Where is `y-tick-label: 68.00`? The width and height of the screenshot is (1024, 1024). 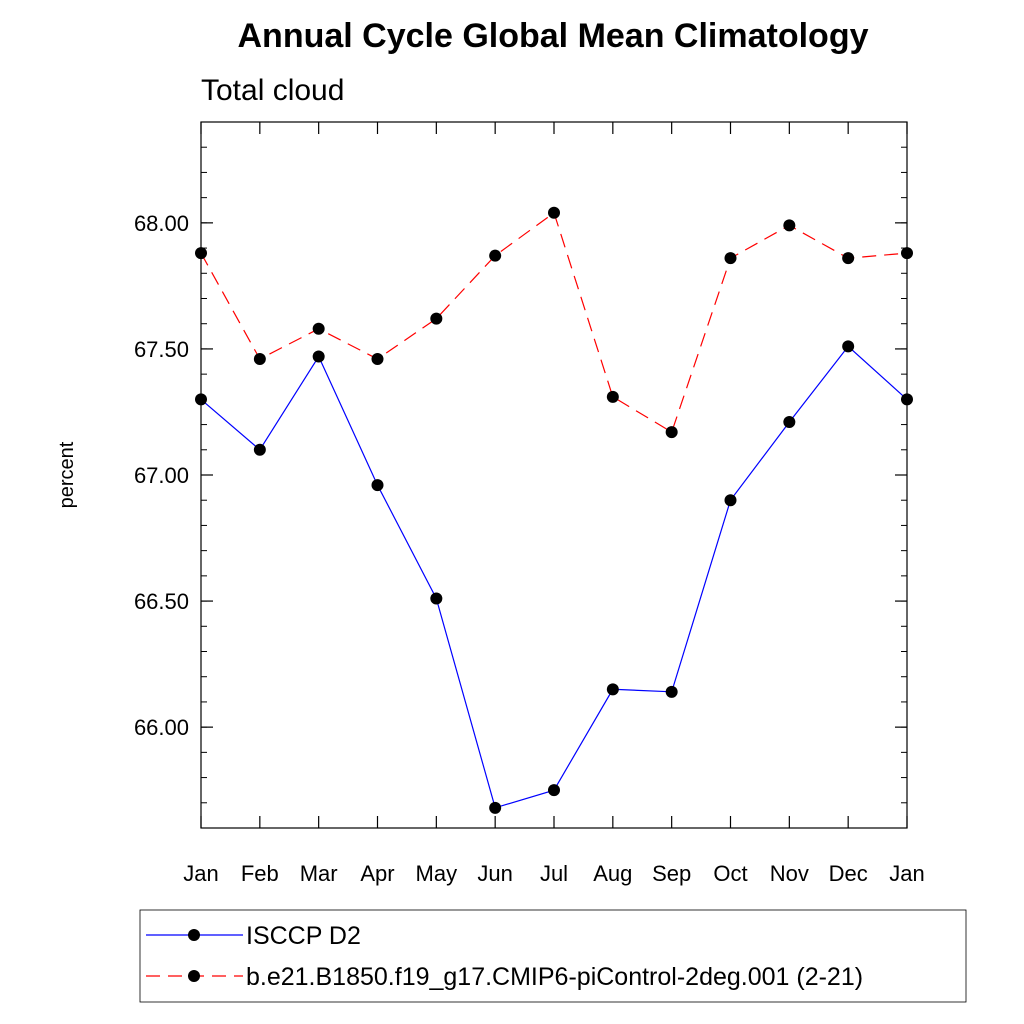 y-tick-label: 68.00 is located at coordinates (161, 223).